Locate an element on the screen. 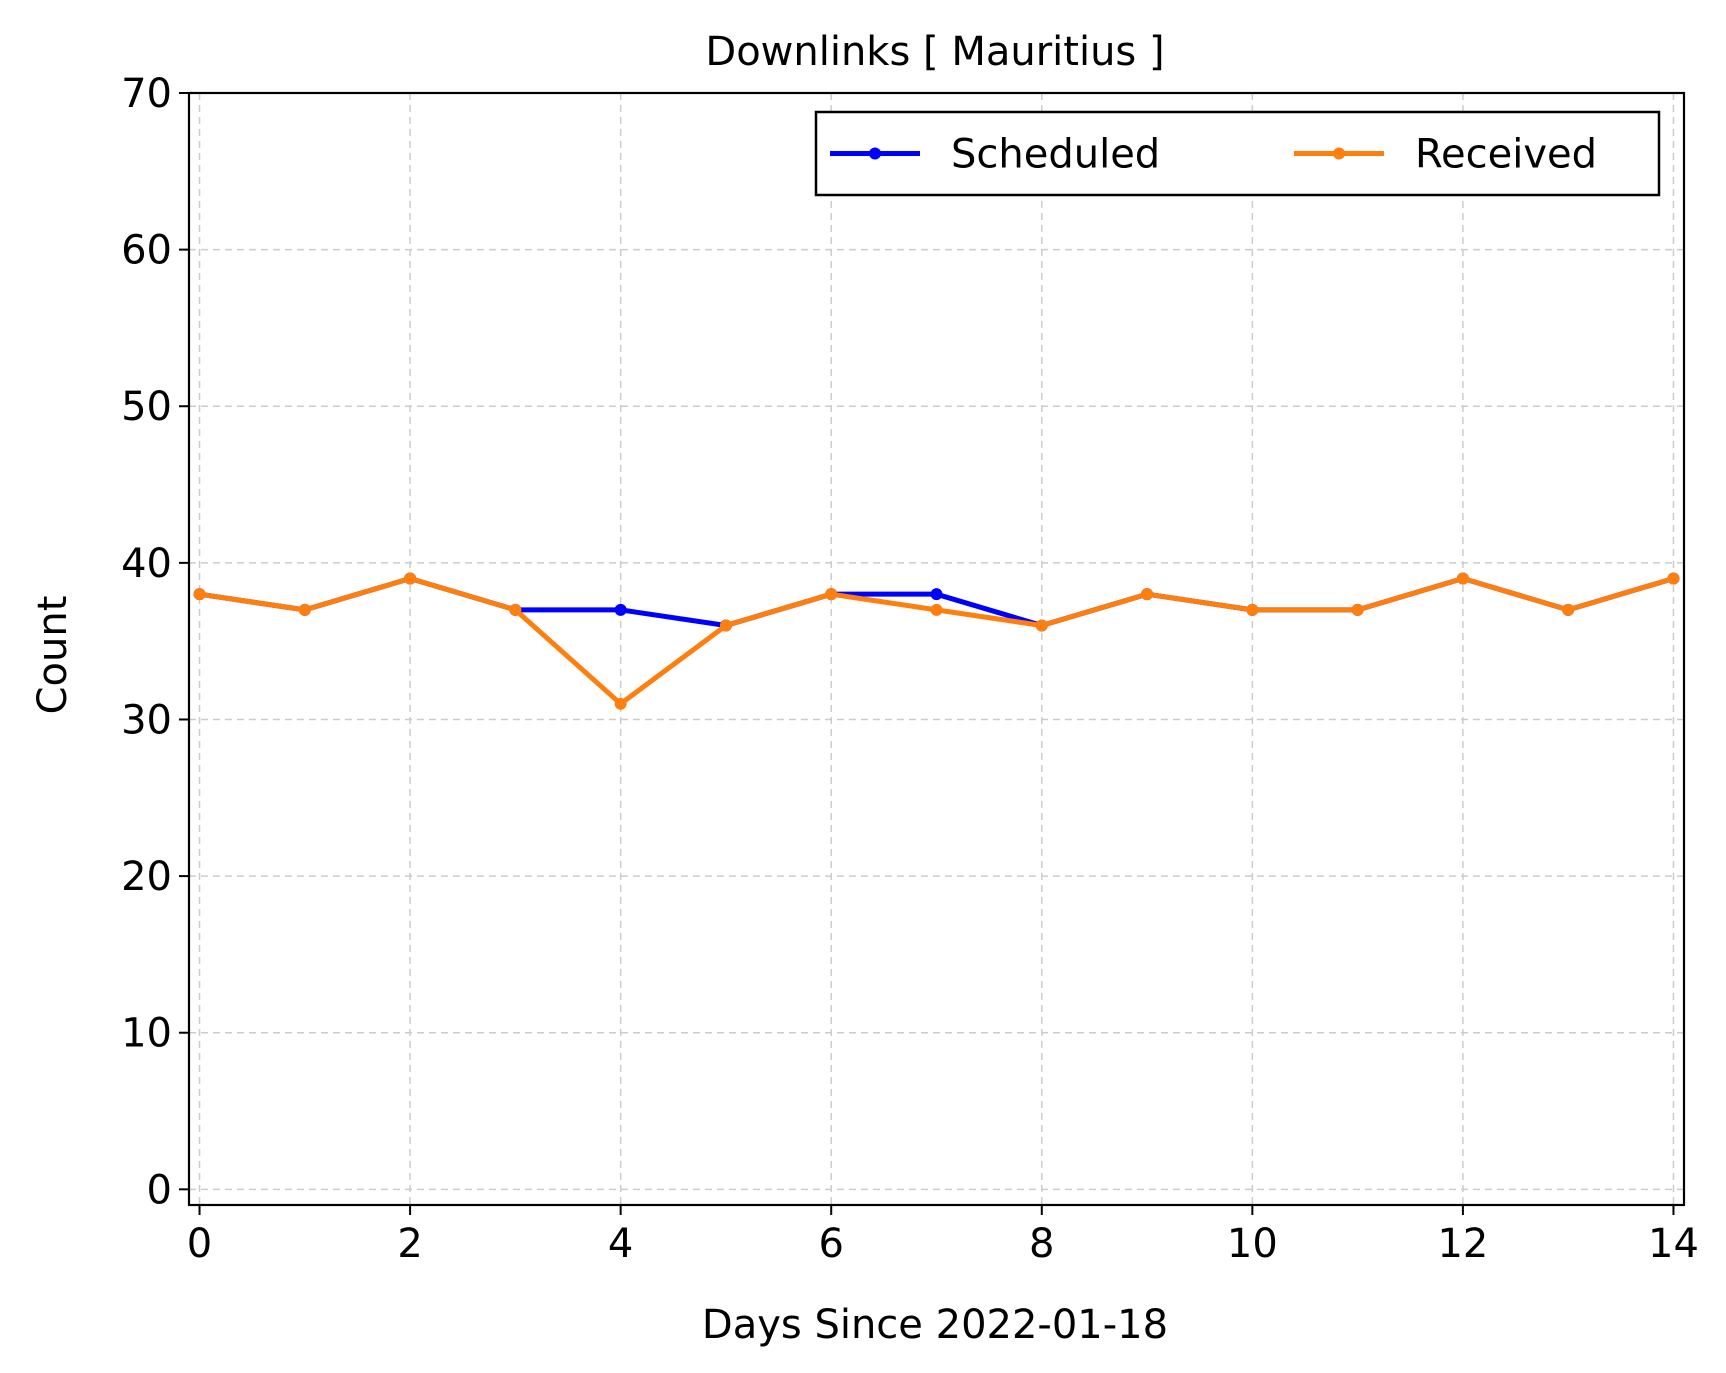  x-tick-label: 10 is located at coordinates (1252, 1244).